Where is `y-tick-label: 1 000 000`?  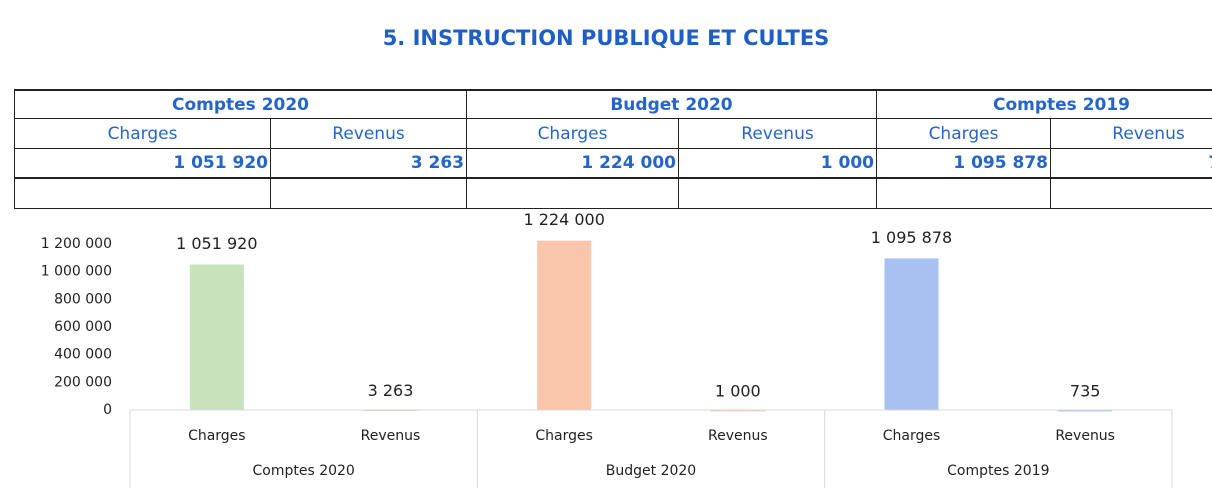 y-tick-label: 1 000 000 is located at coordinates (76, 272).